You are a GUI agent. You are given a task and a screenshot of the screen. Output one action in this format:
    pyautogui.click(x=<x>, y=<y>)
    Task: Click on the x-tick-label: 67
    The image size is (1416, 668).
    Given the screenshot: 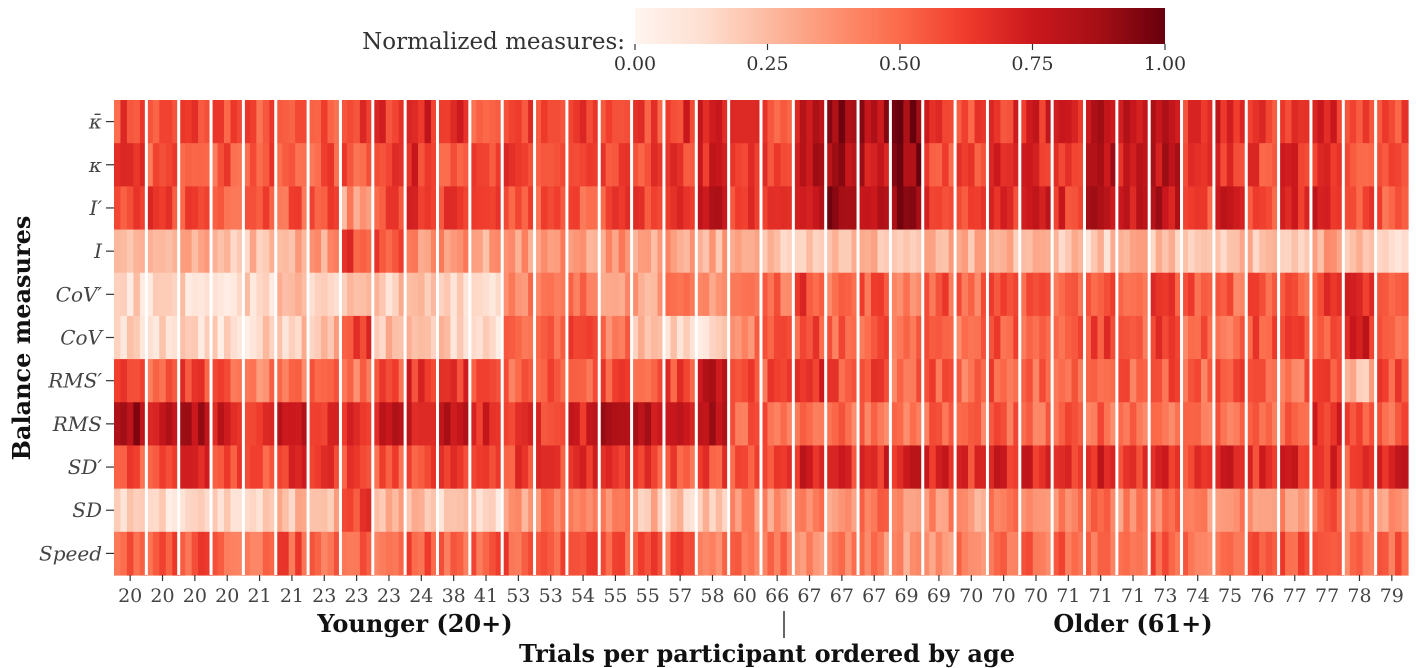 What is the action you would take?
    pyautogui.click(x=842, y=596)
    